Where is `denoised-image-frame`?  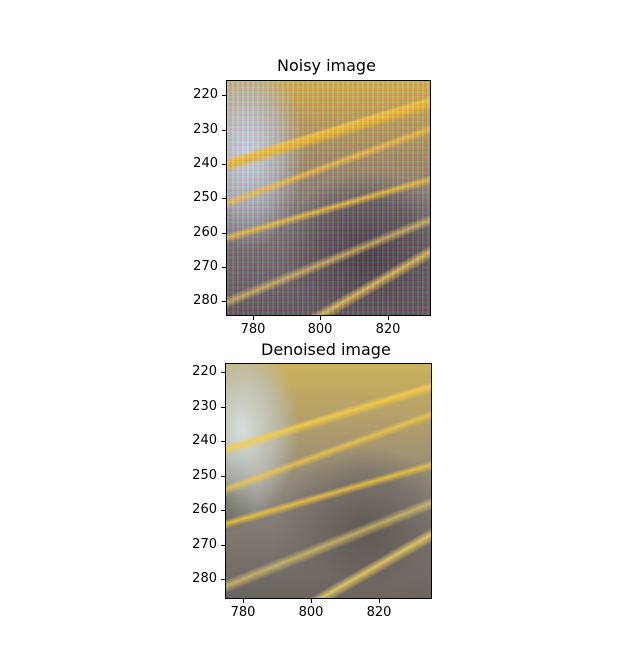
denoised-image-frame is located at coordinates (328, 481).